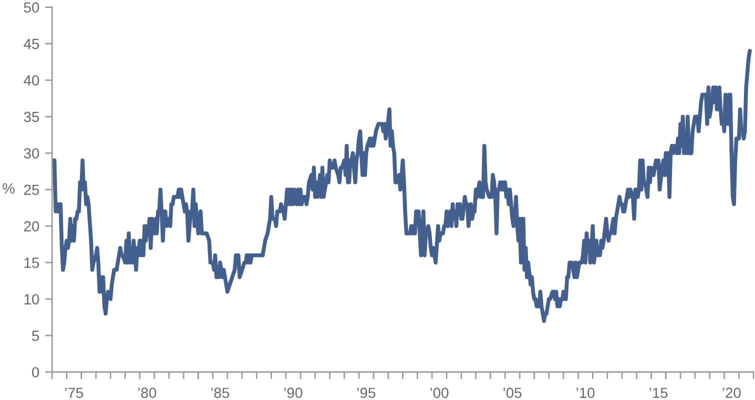  Describe the element at coordinates (36, 372) in the screenshot. I see `y-tick-label: 0` at that location.